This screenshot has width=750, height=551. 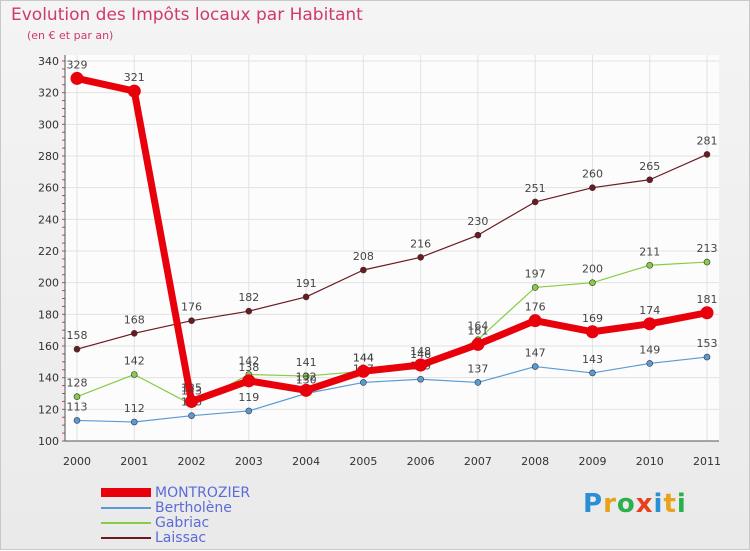 I want to click on data-label-montrozier: 148, so click(x=420, y=351).